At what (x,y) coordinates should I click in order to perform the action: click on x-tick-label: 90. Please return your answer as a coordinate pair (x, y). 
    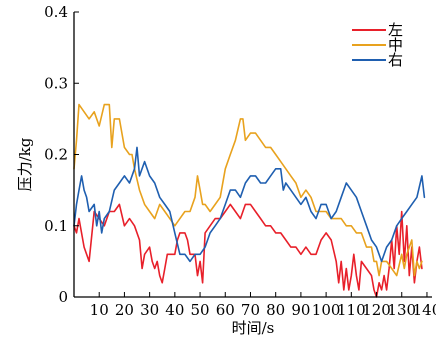
    Looking at the image, I should click on (300, 310).